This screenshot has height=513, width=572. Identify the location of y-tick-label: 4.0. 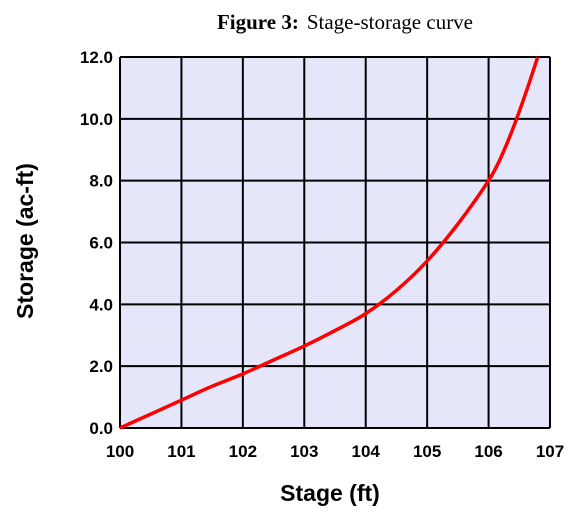
(101, 304).